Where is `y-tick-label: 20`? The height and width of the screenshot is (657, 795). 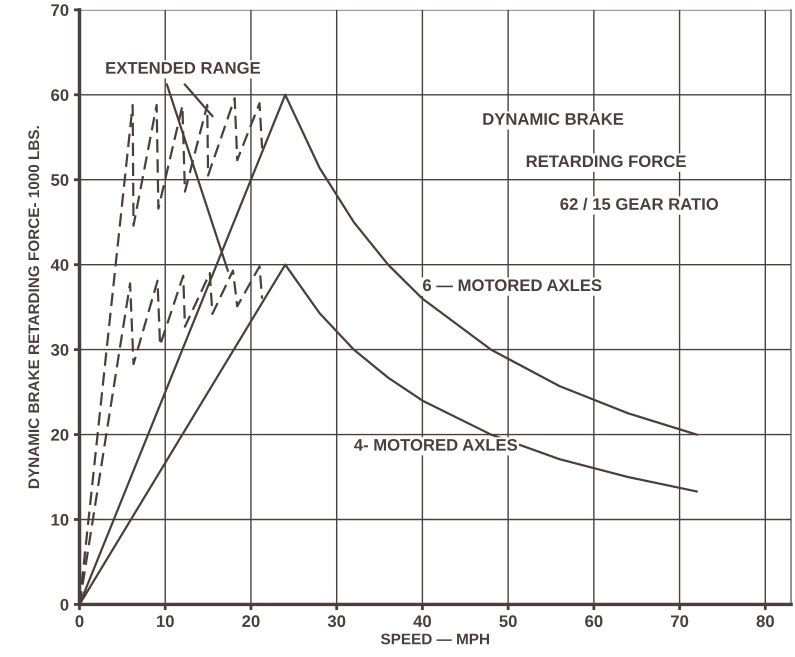 y-tick-label: 20 is located at coordinates (59, 434).